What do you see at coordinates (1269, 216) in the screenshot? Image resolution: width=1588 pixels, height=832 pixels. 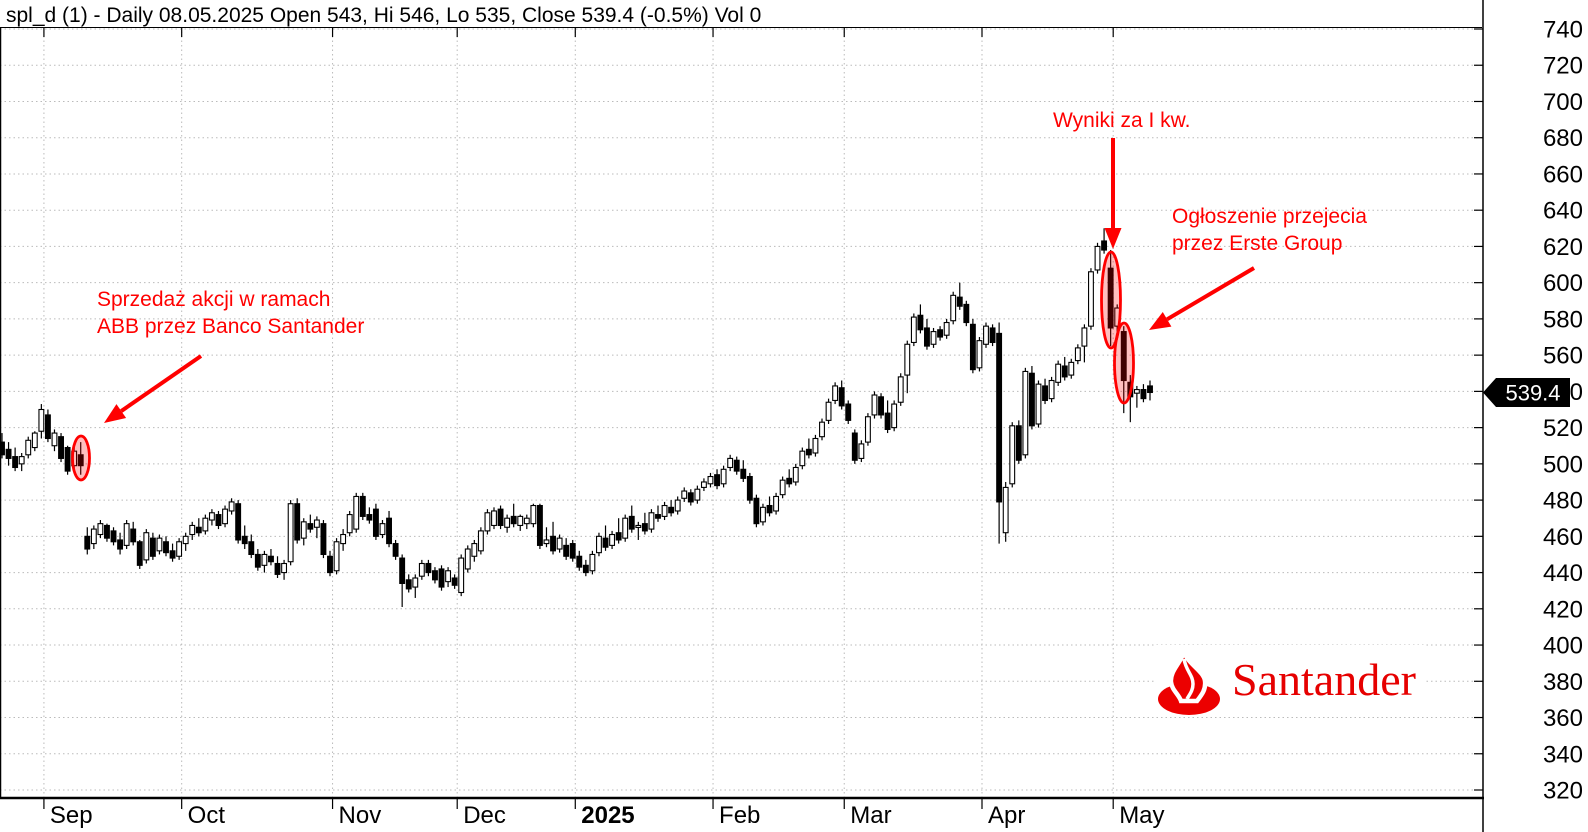 I see `annotation-line: Ogłoszenie przejecia` at bounding box center [1269, 216].